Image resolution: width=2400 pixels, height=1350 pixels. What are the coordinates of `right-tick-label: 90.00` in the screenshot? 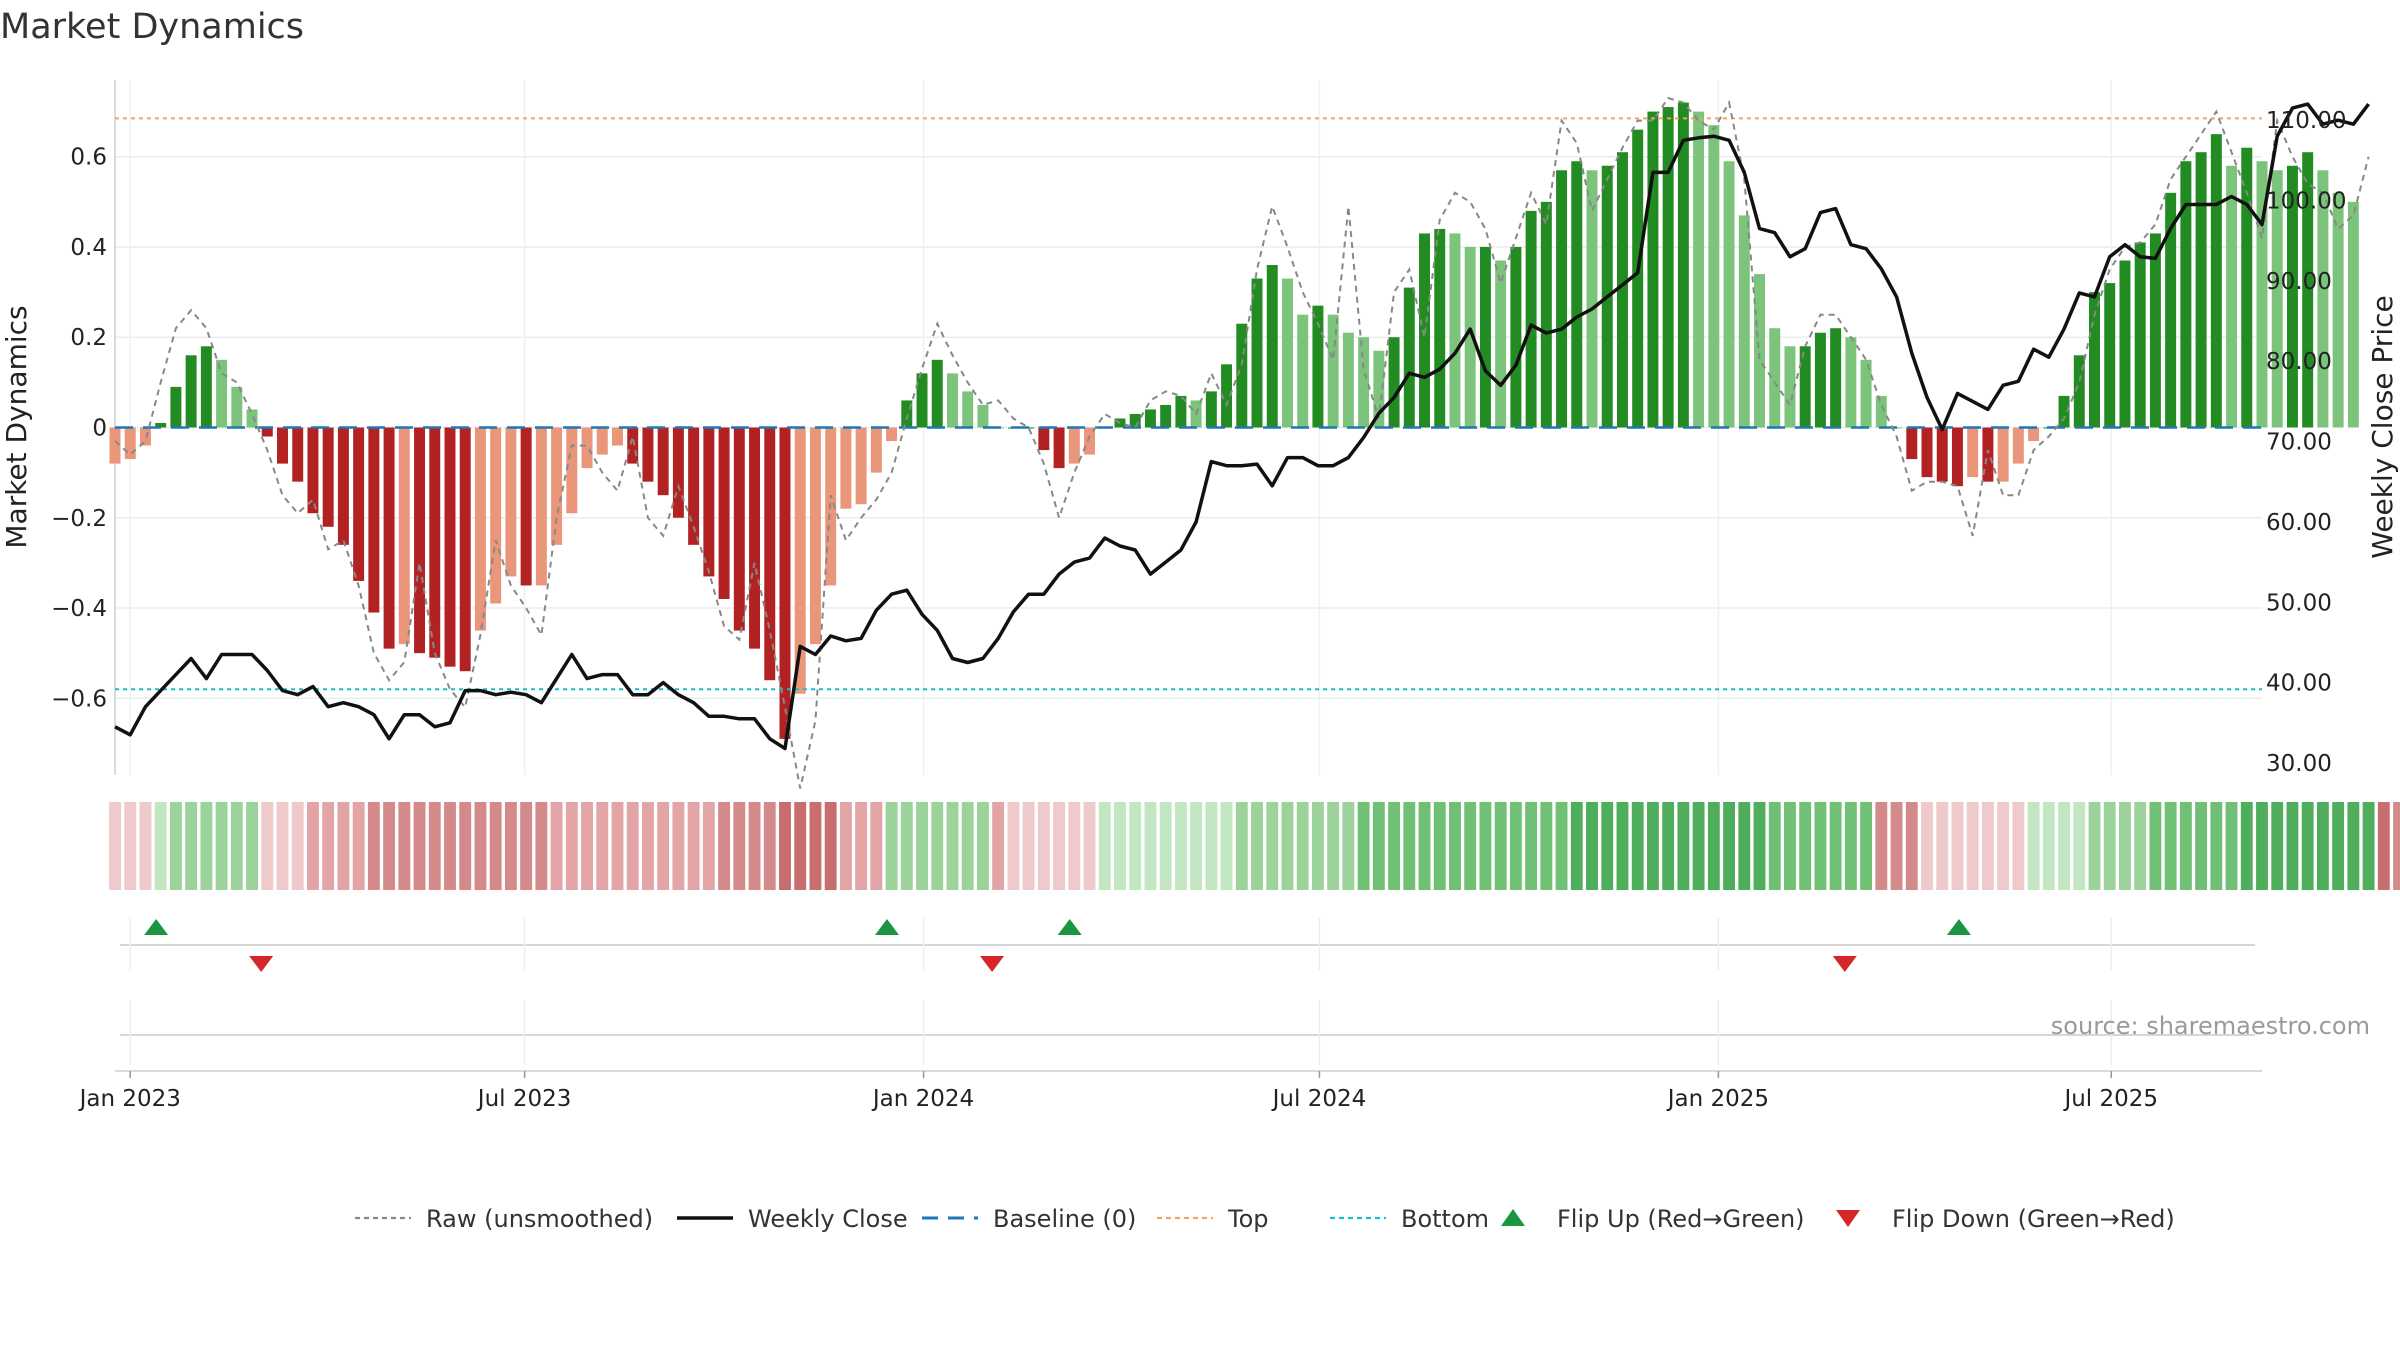 It's located at (2299, 282).